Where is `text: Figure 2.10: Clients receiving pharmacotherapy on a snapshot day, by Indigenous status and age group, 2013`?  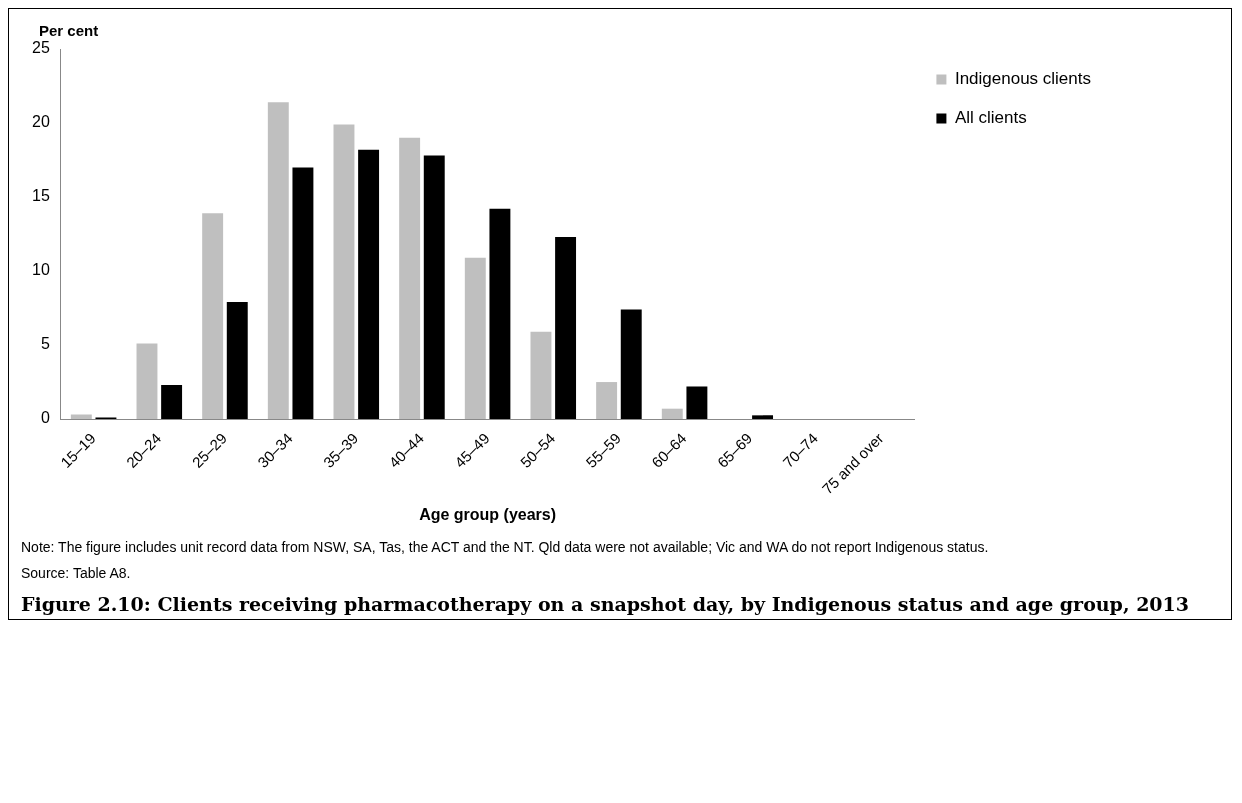
text: Figure 2.10: Clients receiving pharmacotherapy on a snapshot day, by Indigenous status and age group, 2013 is located at coordinates (605, 604).